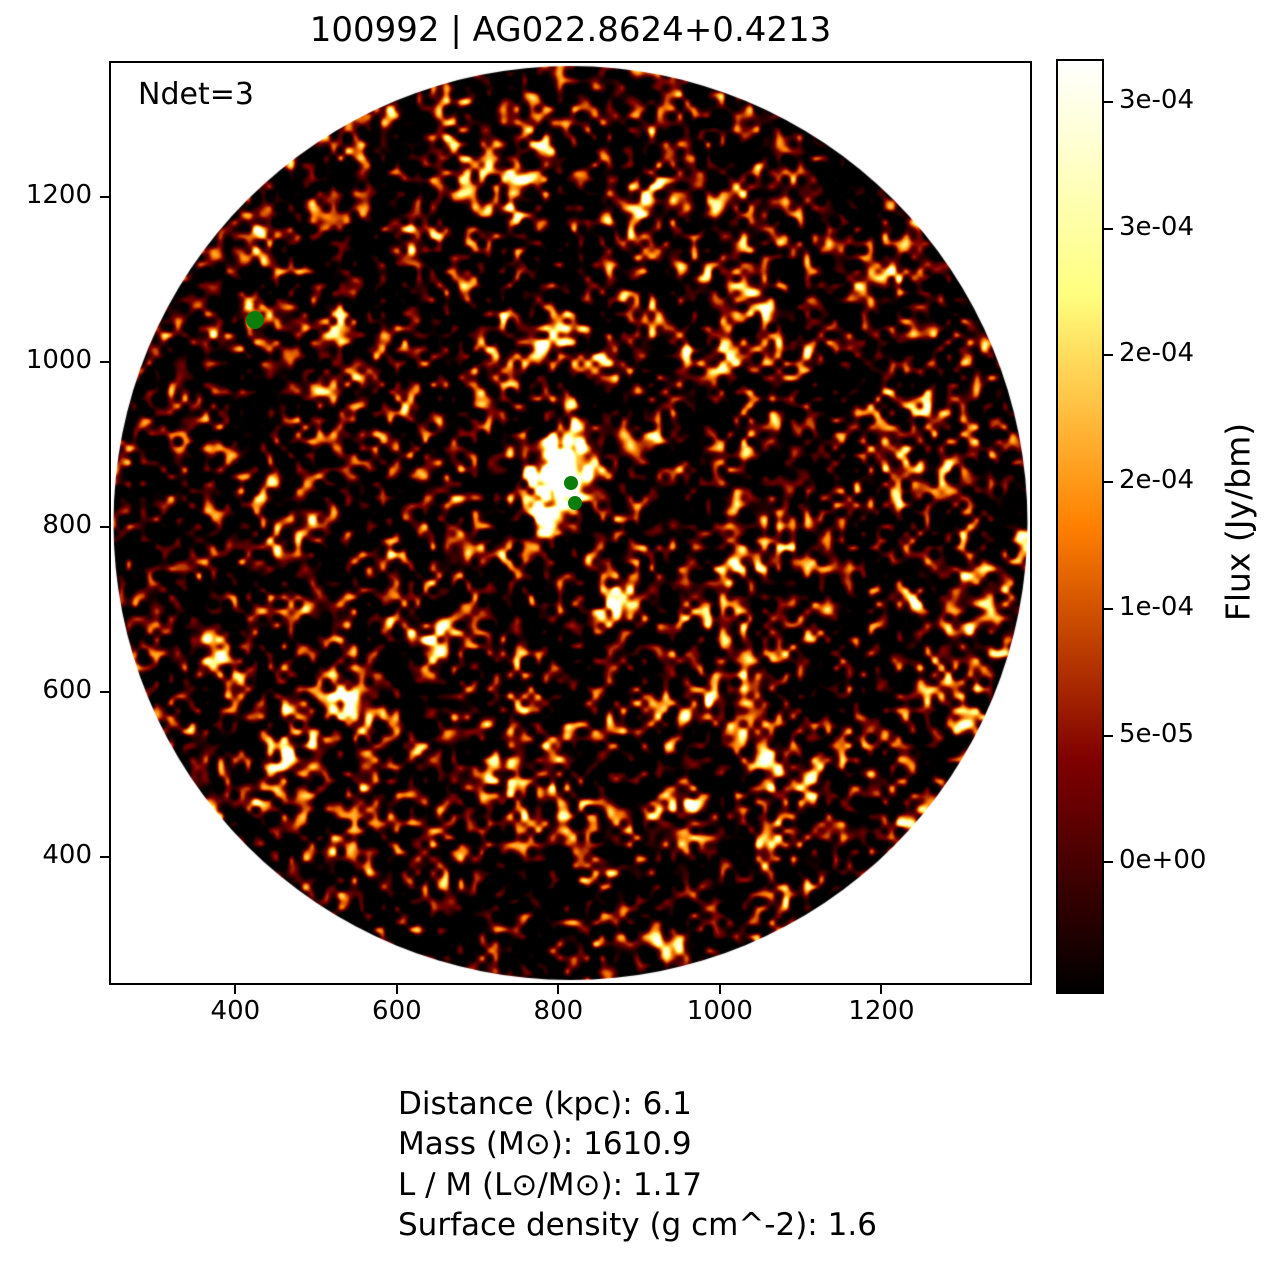 This screenshot has width=1274, height=1267. What do you see at coordinates (545, 1144) in the screenshot?
I see `stat-mass: Mass (M⊙): 1610.9` at bounding box center [545, 1144].